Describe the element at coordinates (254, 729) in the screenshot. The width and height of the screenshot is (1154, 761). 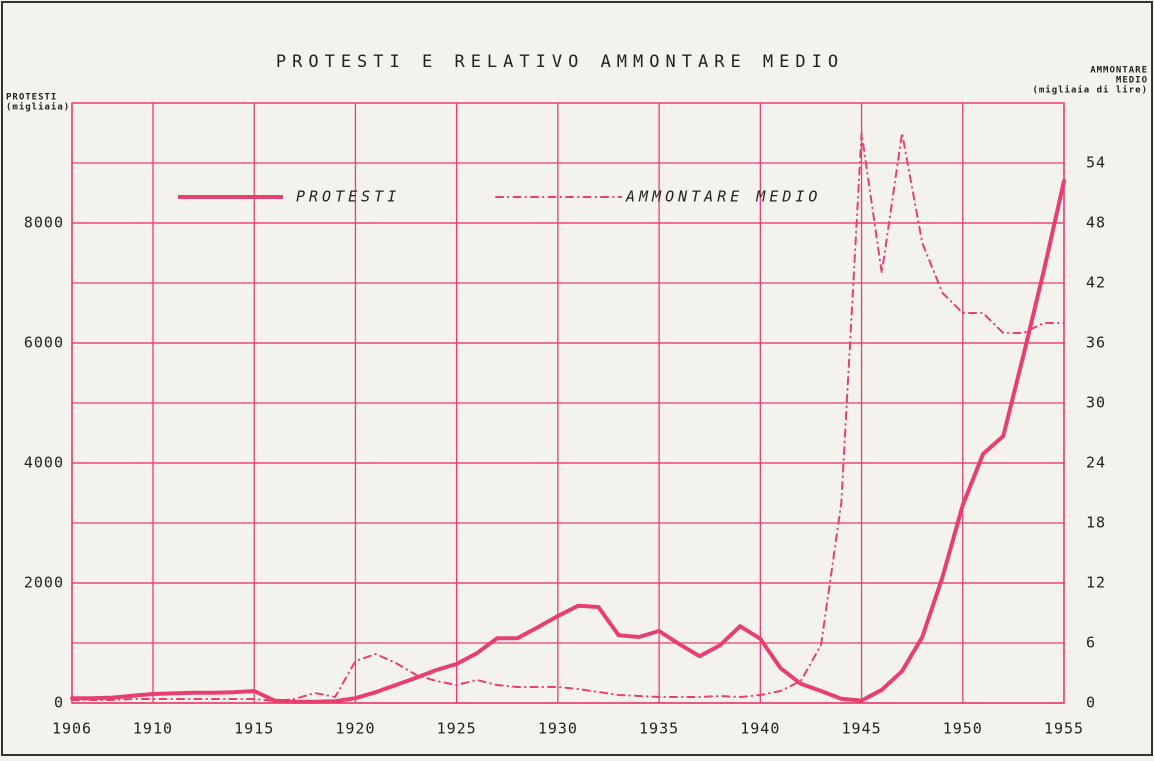
I see `x-tick-label: 1915` at that location.